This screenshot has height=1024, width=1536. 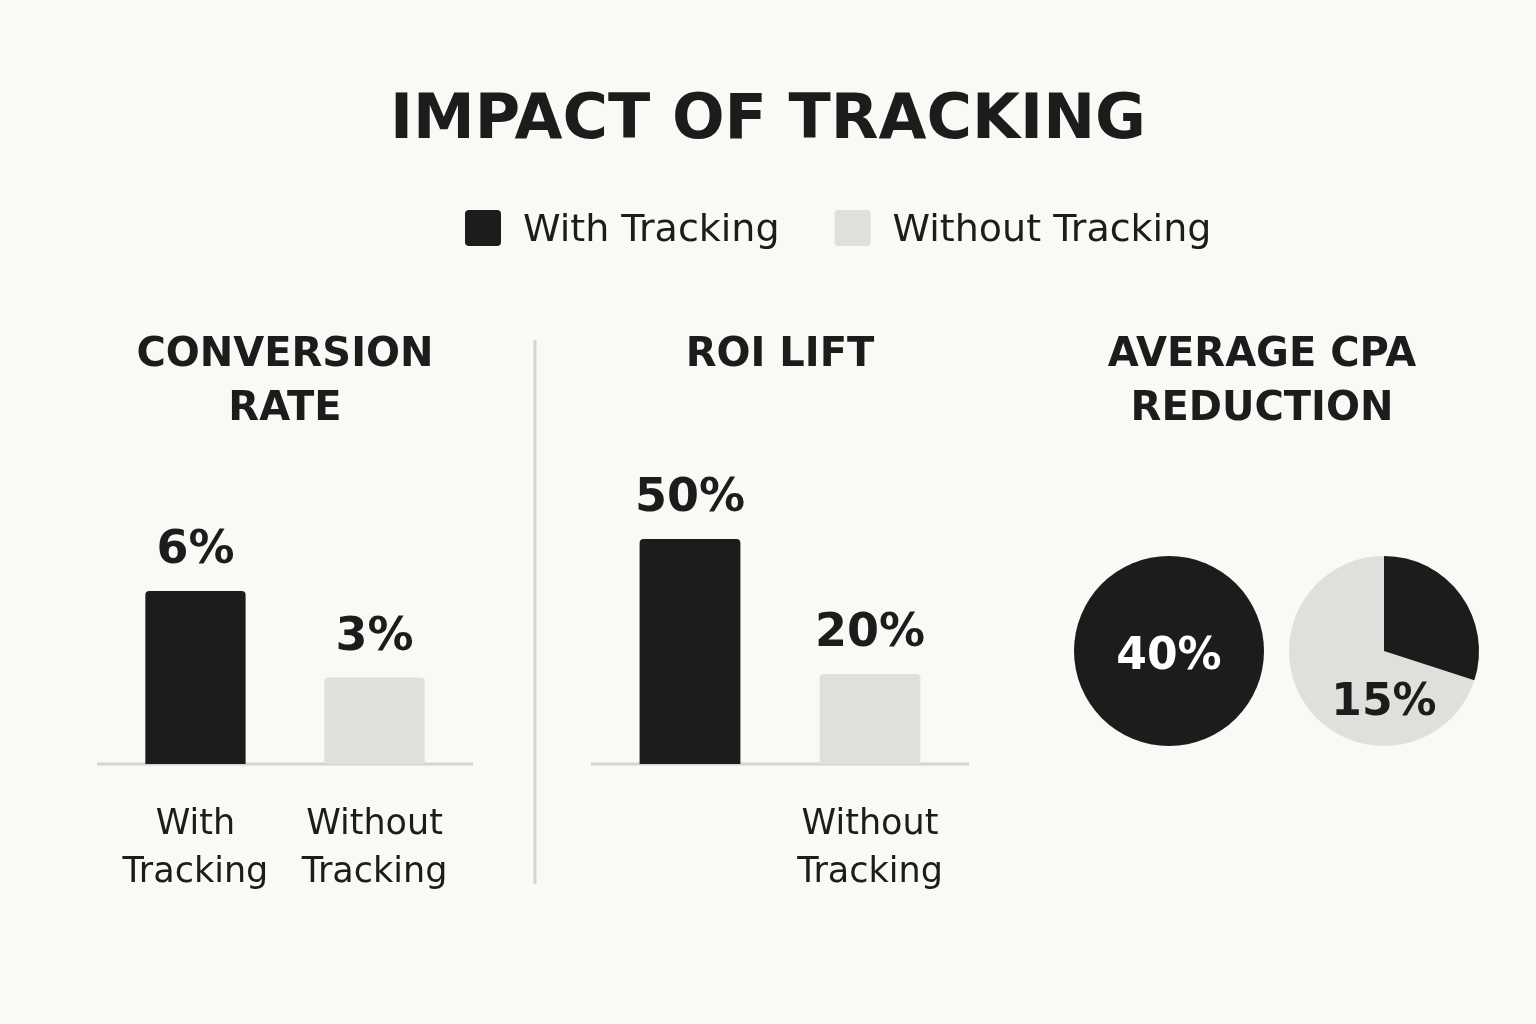 What do you see at coordinates (780, 352) in the screenshot?
I see `chart-title: ROI LIFT` at bounding box center [780, 352].